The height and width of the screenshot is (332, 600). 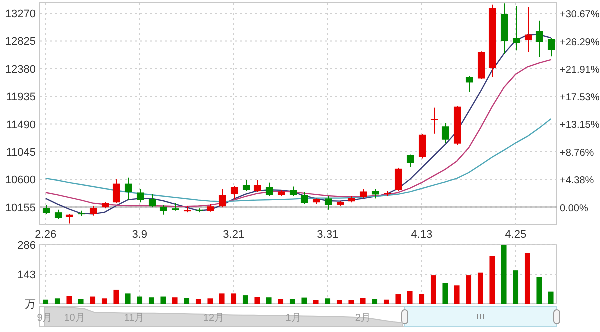 I want to click on x-tick-label: 4.25, so click(x=516, y=235).